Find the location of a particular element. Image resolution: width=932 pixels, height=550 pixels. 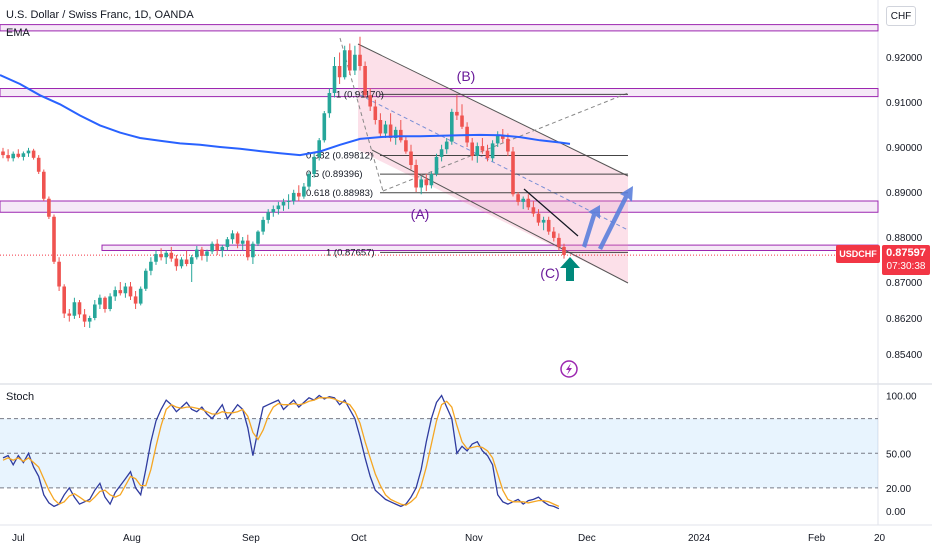

channel-fill is located at coordinates (493, 163).